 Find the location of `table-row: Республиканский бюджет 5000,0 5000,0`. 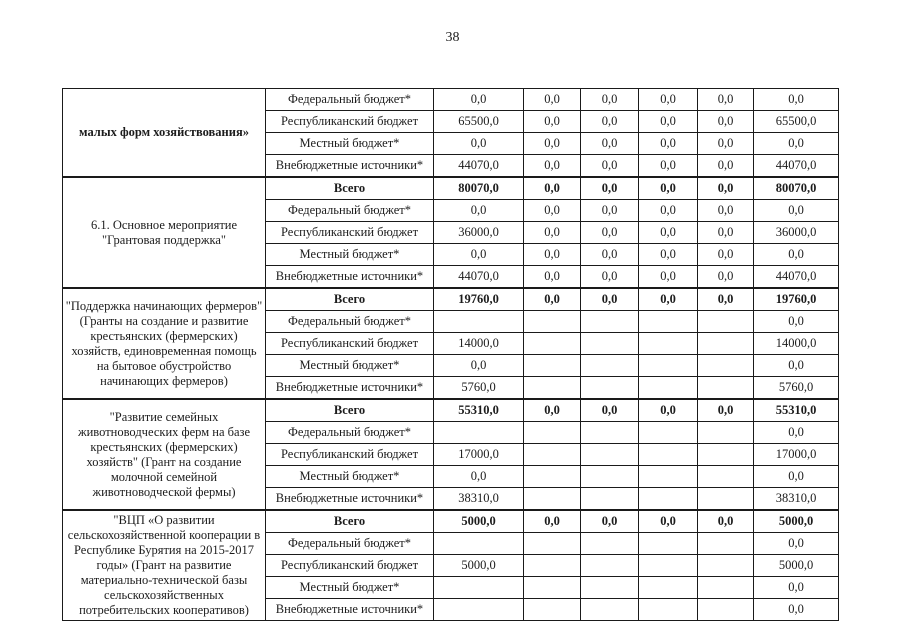

table-row: Республиканский бюджет 5000,0 5000,0 is located at coordinates (451, 565).